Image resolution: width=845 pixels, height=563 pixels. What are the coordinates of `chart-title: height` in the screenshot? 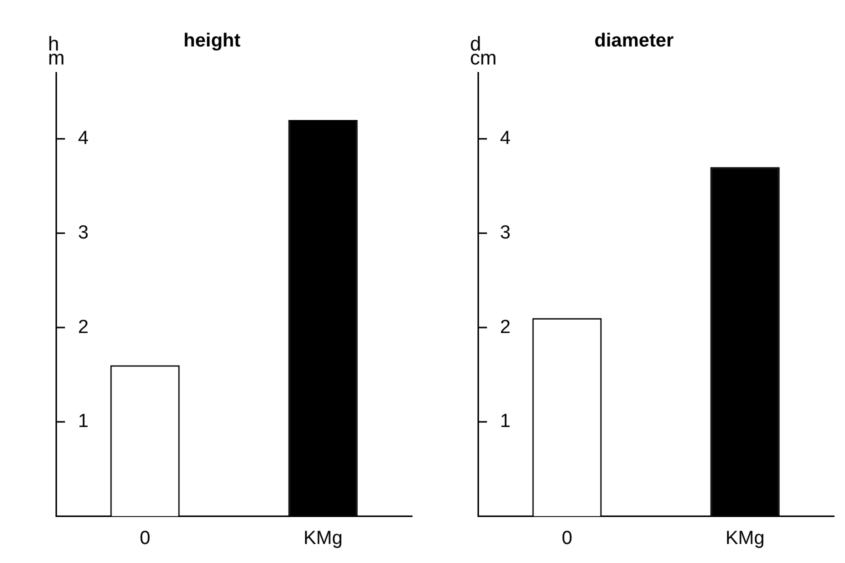 It's located at (213, 41).